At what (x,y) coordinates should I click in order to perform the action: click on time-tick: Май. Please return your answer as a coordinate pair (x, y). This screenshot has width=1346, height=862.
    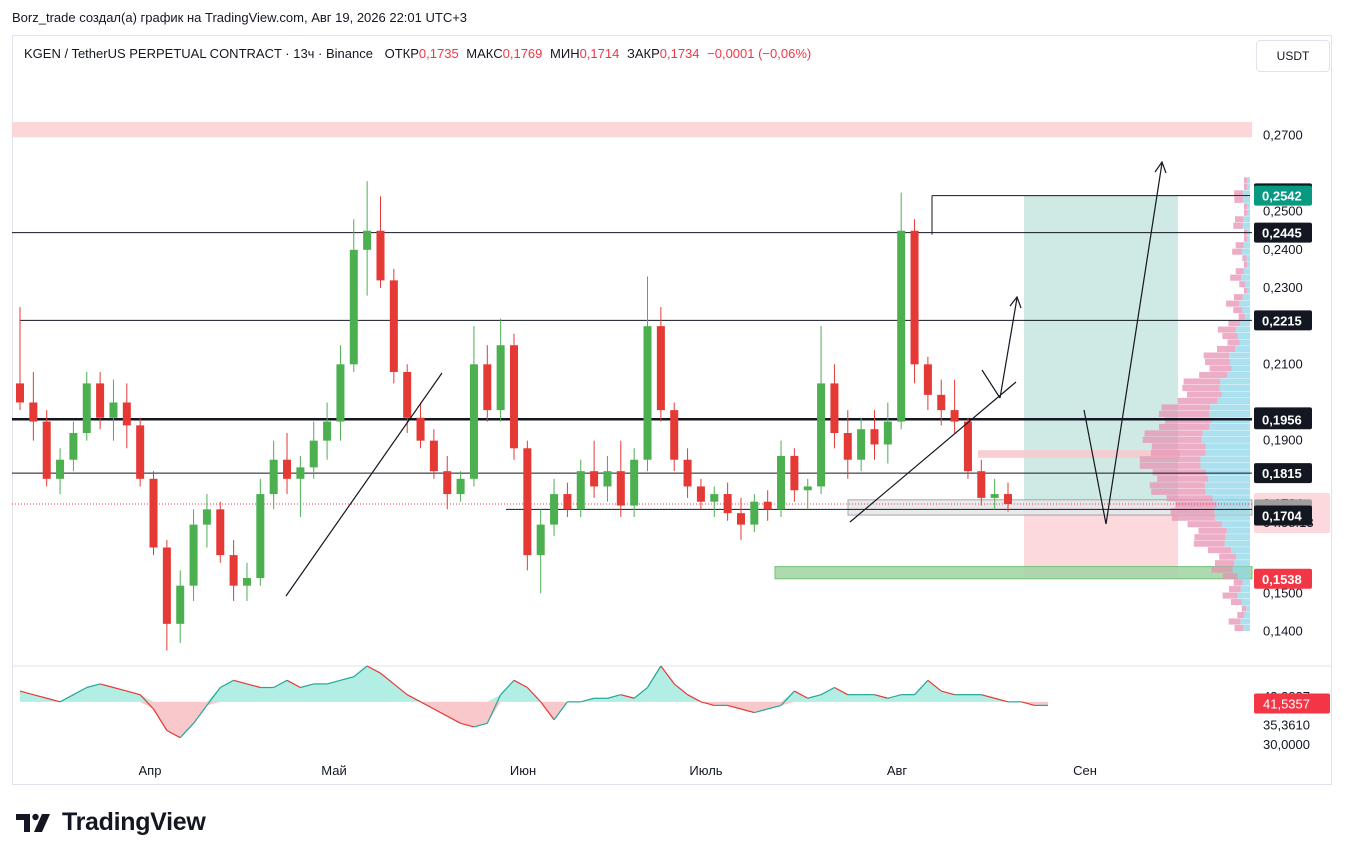
    Looking at the image, I should click on (333, 770).